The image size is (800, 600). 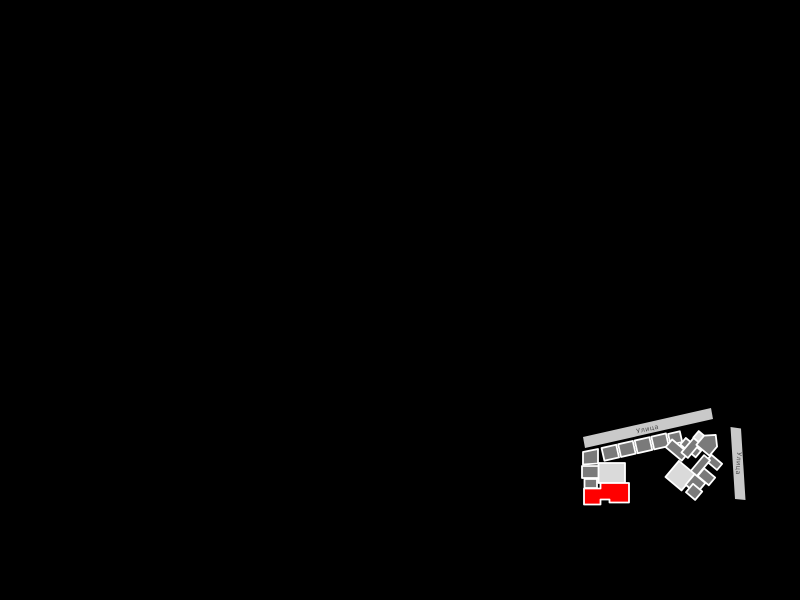 I want to click on building-cluster-arm, so click(x=677, y=450).